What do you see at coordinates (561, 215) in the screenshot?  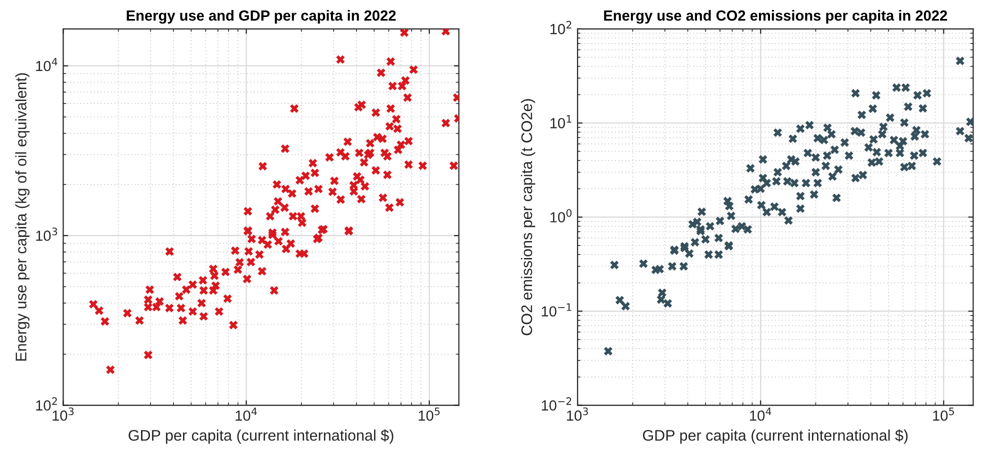 I see `y-tick-label: 10$^{0}$` at bounding box center [561, 215].